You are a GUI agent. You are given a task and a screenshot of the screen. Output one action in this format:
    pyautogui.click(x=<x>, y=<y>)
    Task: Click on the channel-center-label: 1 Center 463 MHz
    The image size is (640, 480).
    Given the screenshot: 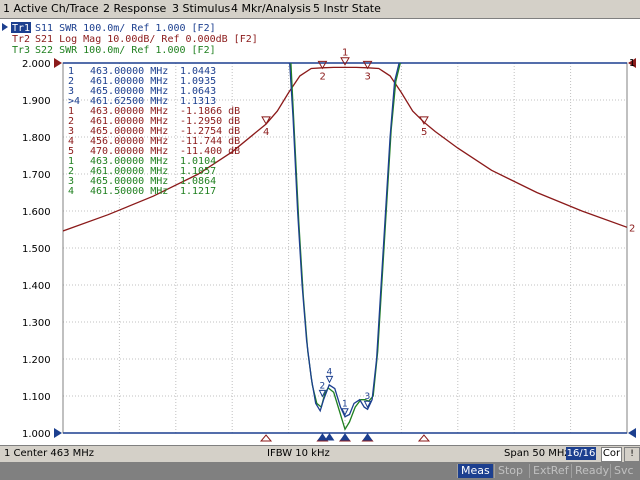 What is the action you would take?
    pyautogui.click(x=49, y=453)
    